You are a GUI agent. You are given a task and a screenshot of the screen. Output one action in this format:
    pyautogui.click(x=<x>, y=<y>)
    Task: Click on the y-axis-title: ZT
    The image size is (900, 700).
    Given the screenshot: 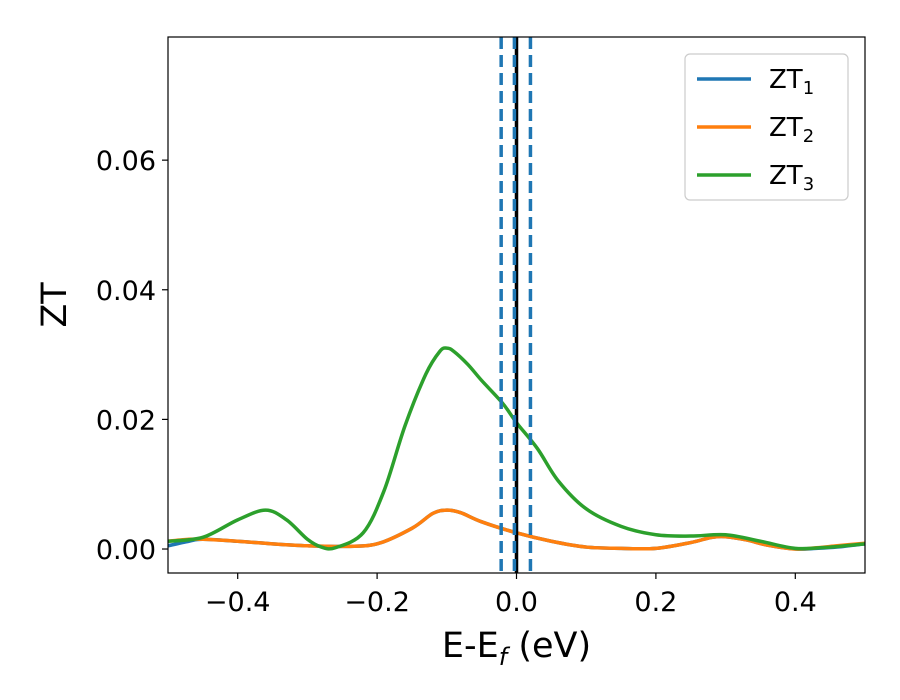 What is the action you would take?
    pyautogui.click(x=55, y=305)
    